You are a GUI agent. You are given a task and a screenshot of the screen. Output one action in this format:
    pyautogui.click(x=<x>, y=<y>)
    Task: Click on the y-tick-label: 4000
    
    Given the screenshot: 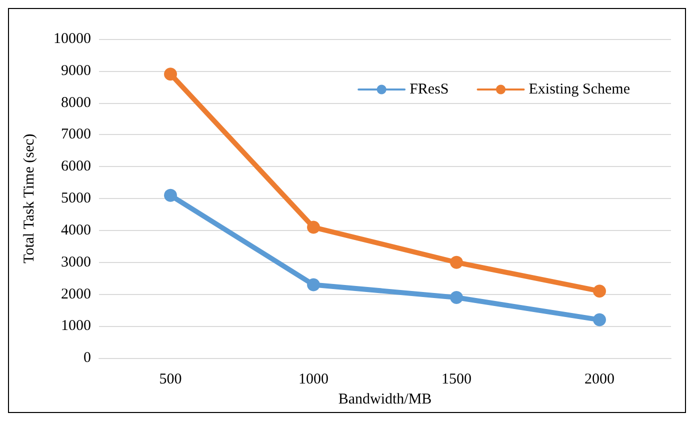 What is the action you would take?
    pyautogui.click(x=76, y=230)
    